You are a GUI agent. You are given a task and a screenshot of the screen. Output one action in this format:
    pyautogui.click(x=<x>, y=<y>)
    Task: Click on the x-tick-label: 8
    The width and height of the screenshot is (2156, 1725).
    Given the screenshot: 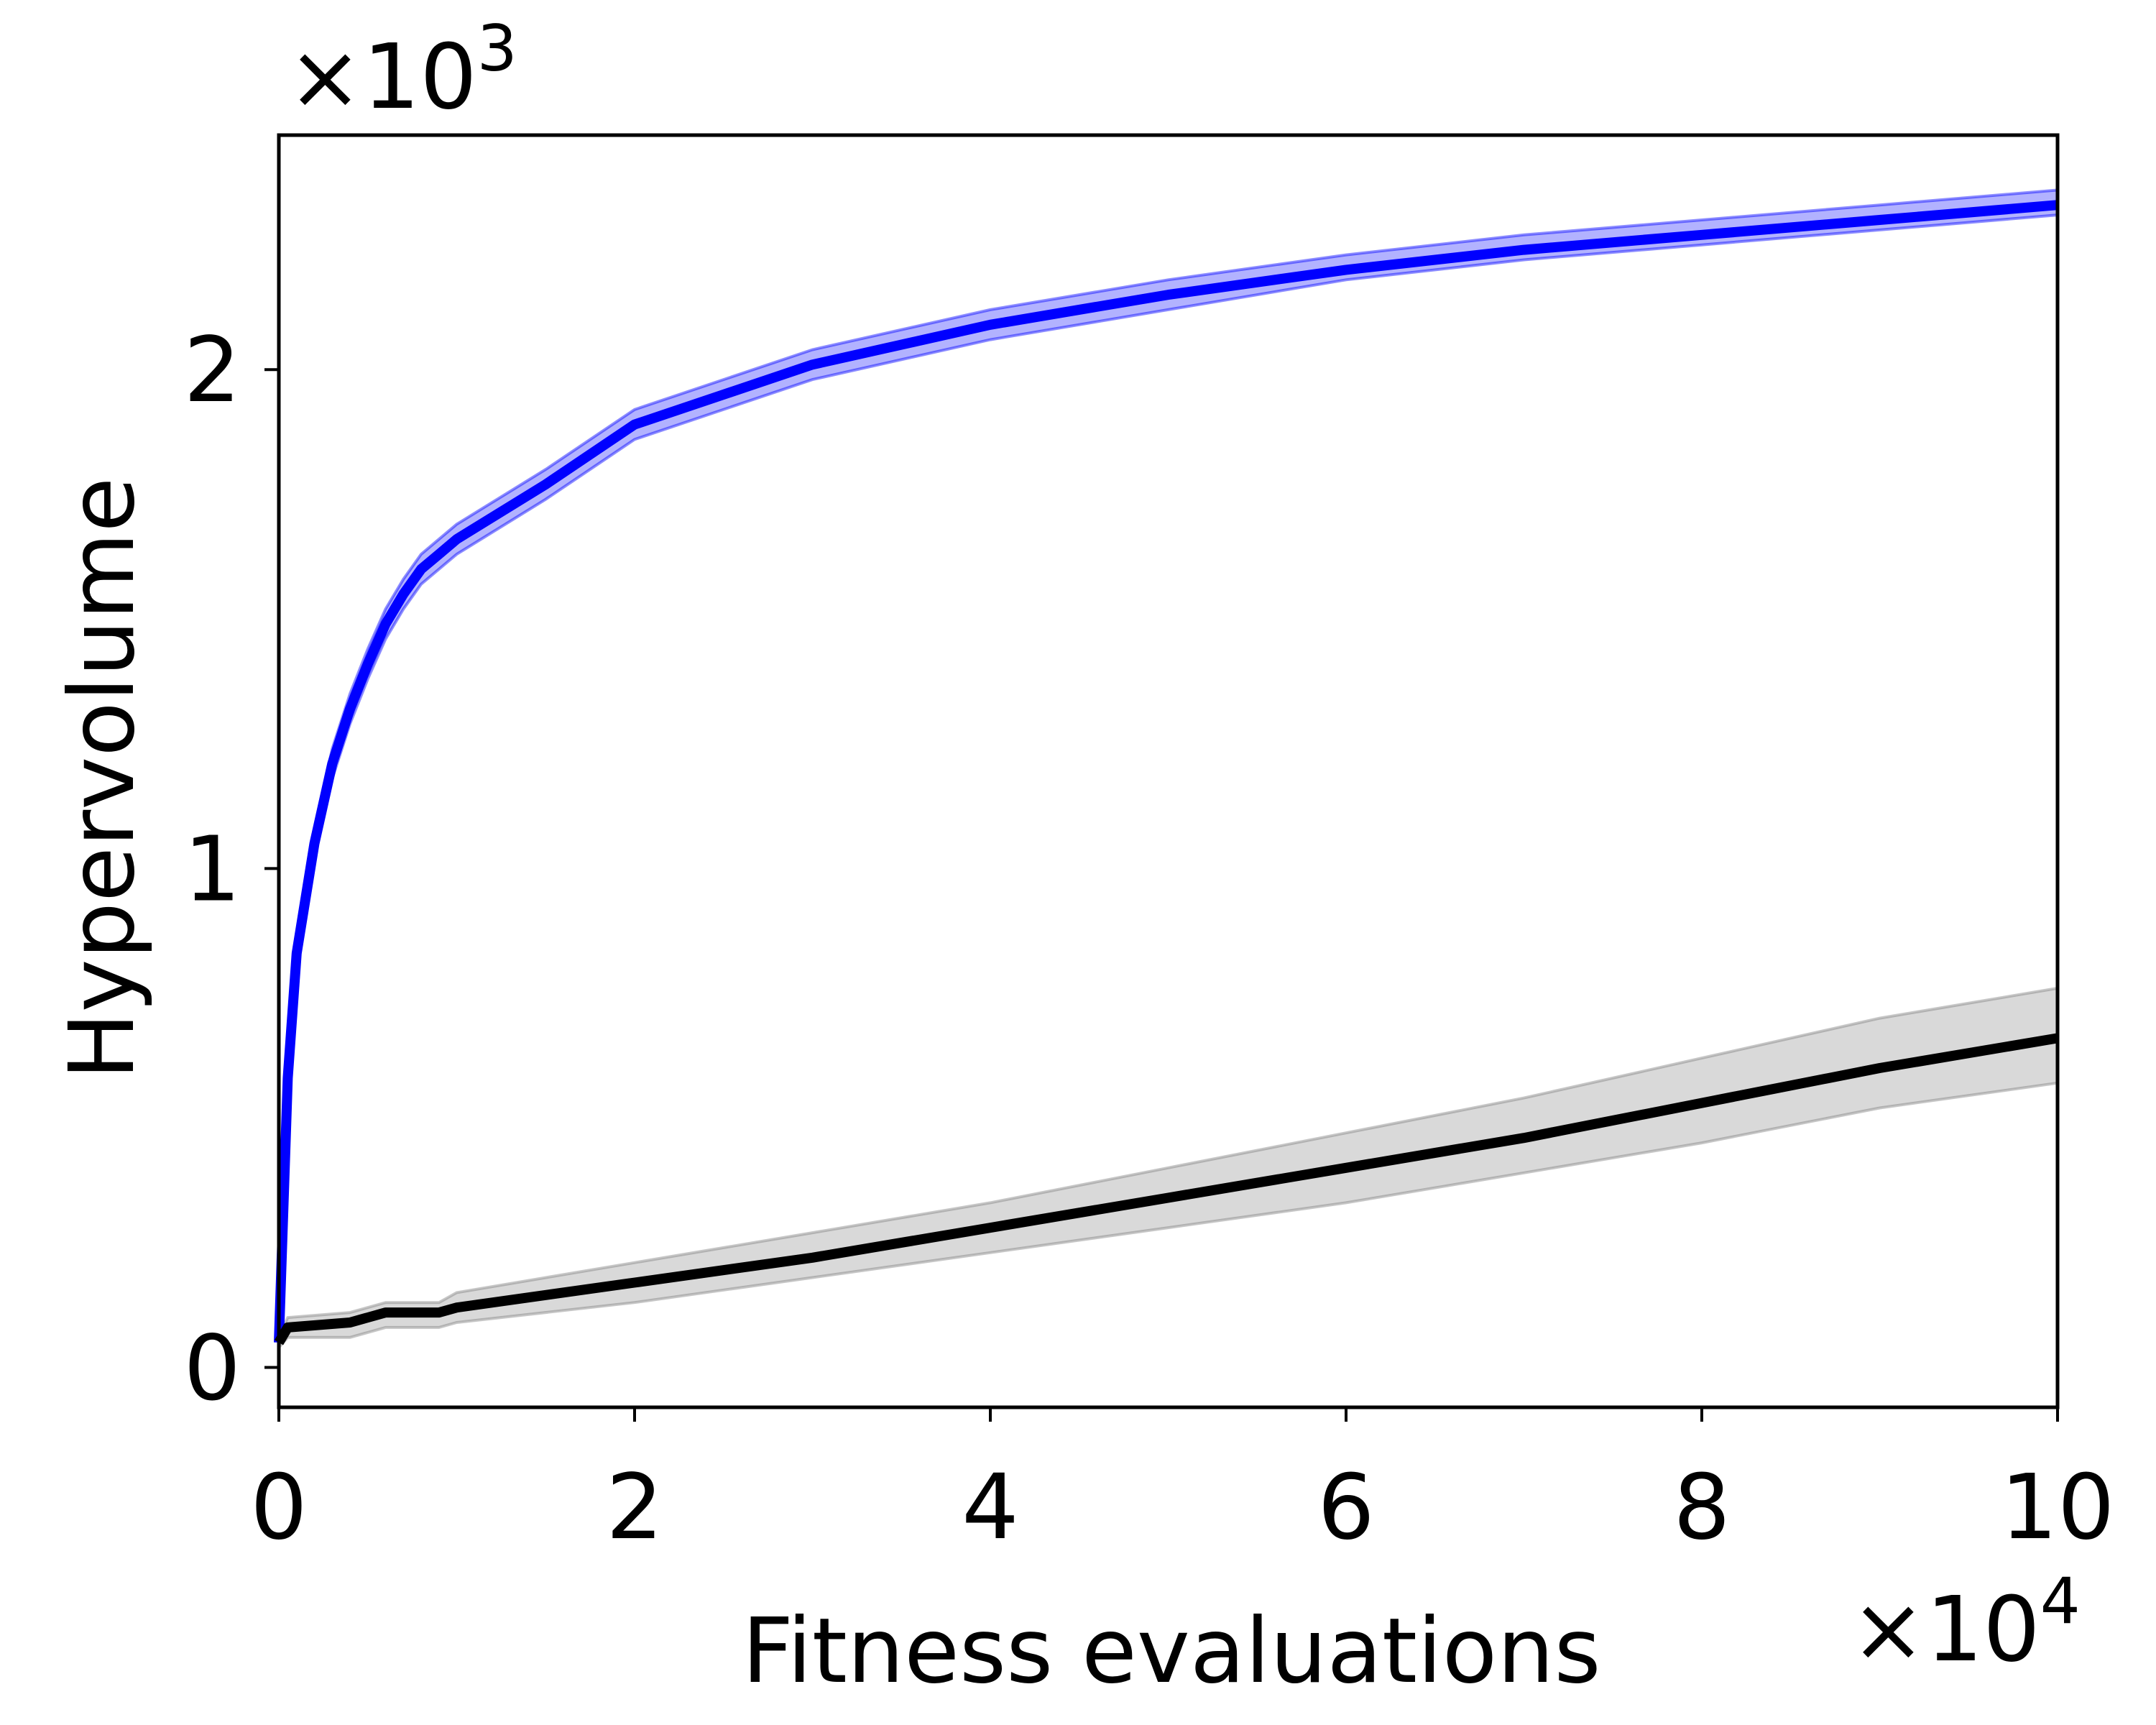 What is the action you would take?
    pyautogui.click(x=1702, y=1507)
    